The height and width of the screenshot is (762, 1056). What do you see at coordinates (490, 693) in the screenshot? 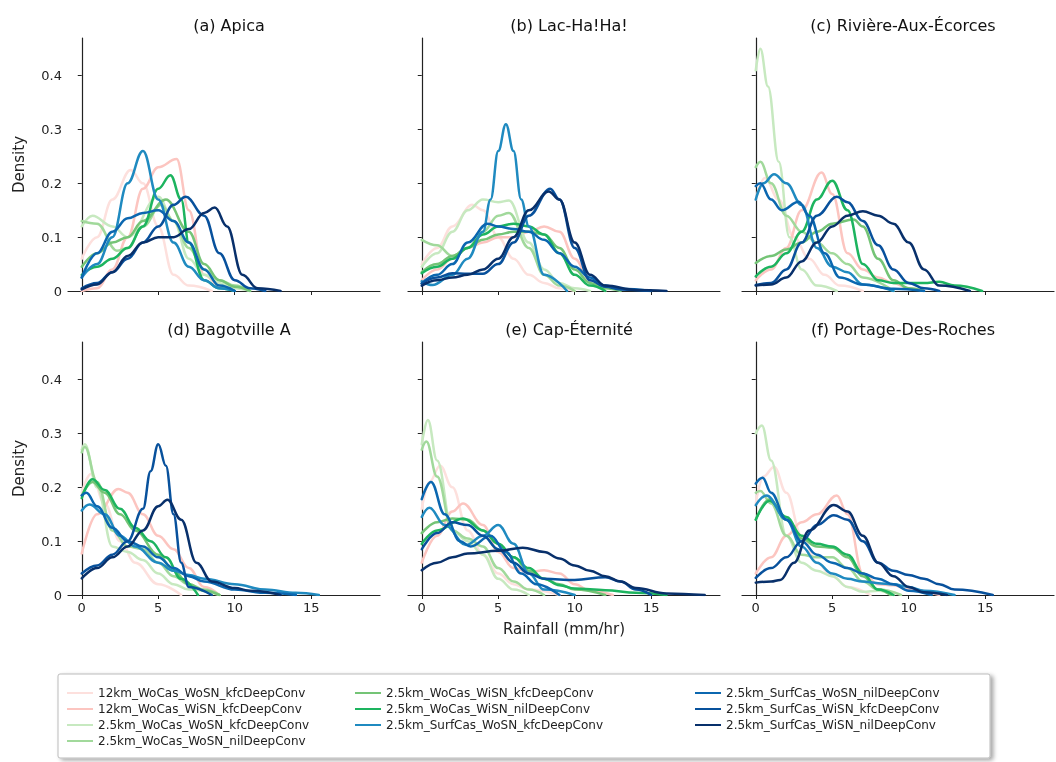
I see `legend-label: 2.5km_WoCas_WiSN_kfcDeepConv` at bounding box center [490, 693].